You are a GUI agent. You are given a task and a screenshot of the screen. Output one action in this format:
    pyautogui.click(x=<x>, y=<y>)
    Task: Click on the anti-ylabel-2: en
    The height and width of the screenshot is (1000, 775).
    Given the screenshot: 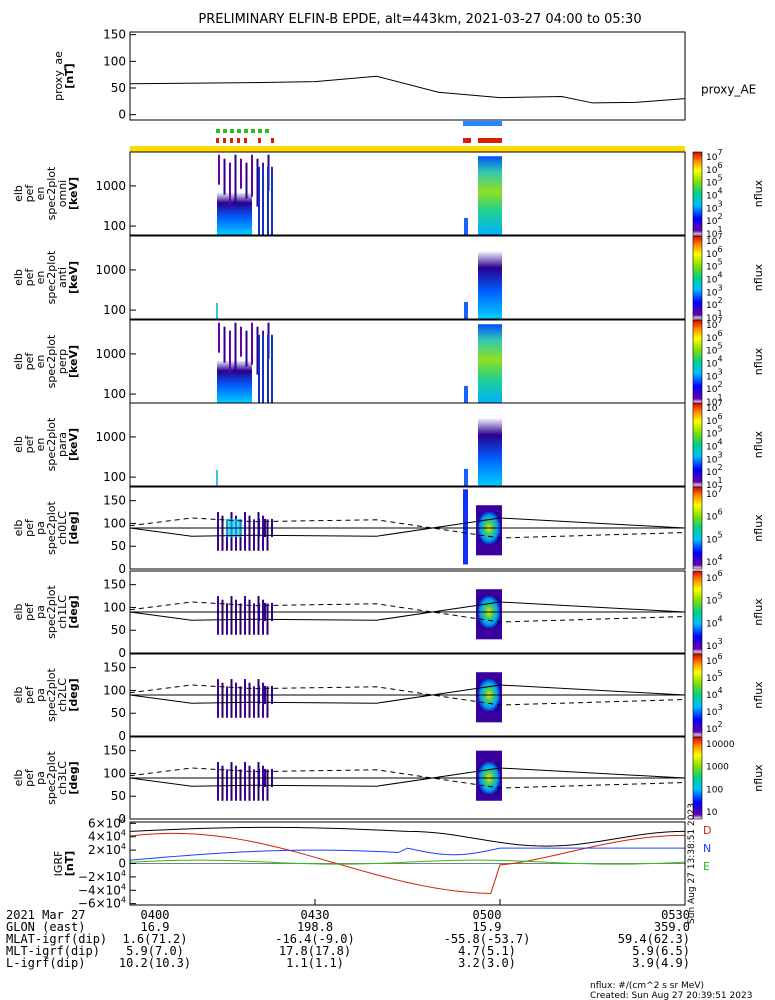 What is the action you would take?
    pyautogui.click(x=40, y=278)
    